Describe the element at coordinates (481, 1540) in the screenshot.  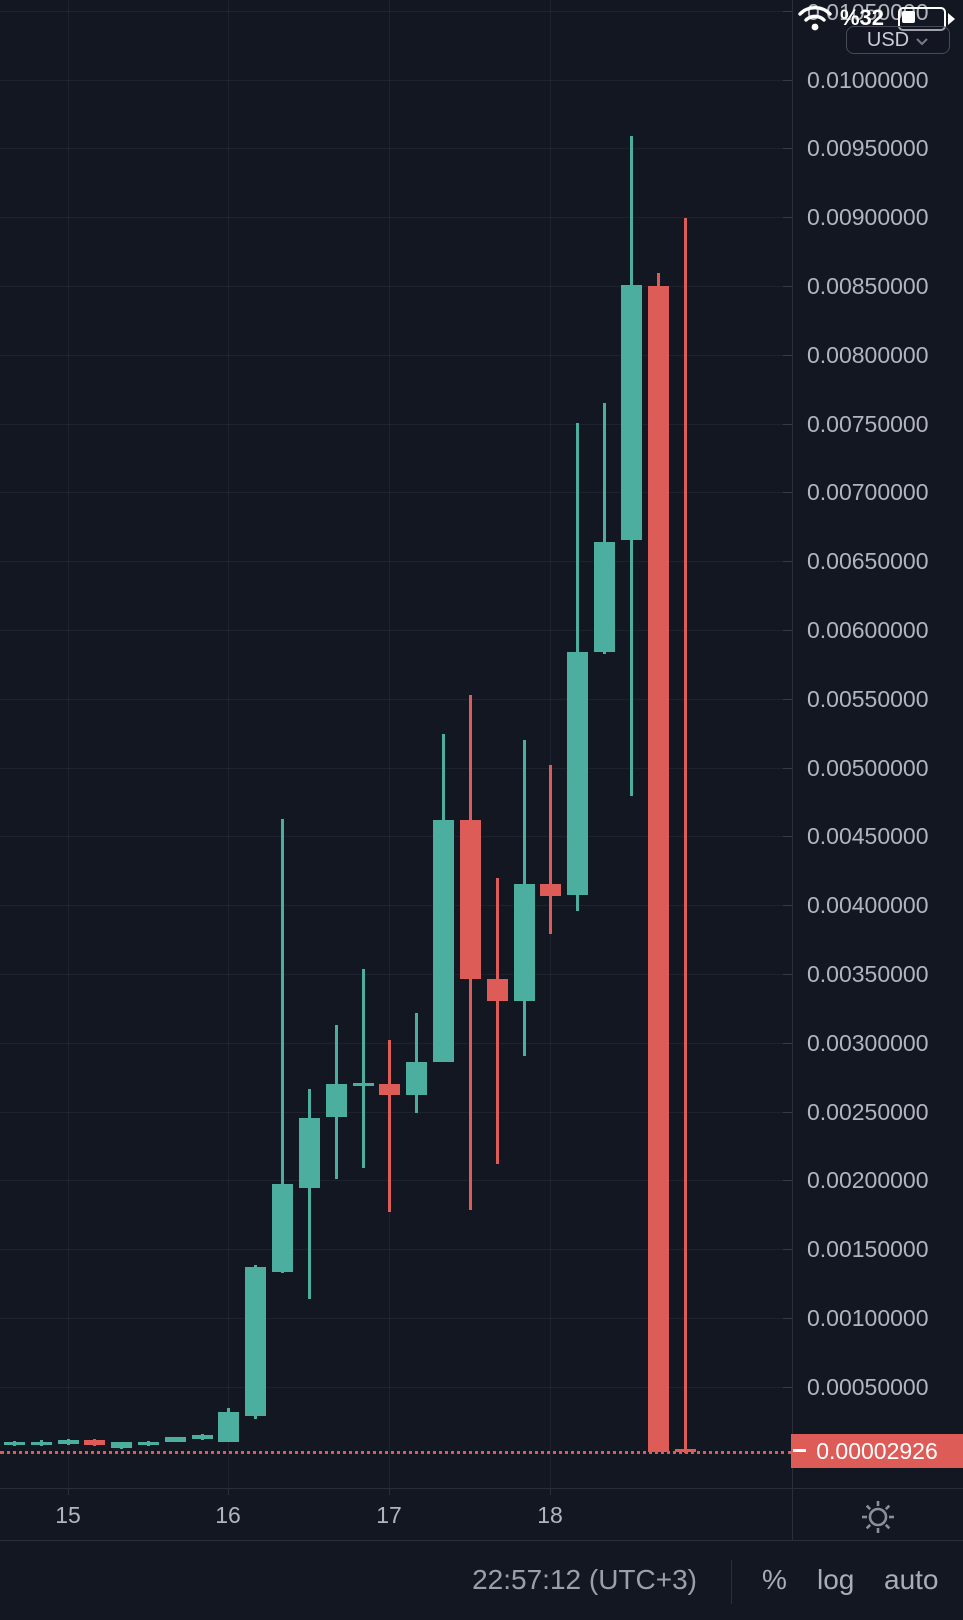
I see `toolbar-border` at that location.